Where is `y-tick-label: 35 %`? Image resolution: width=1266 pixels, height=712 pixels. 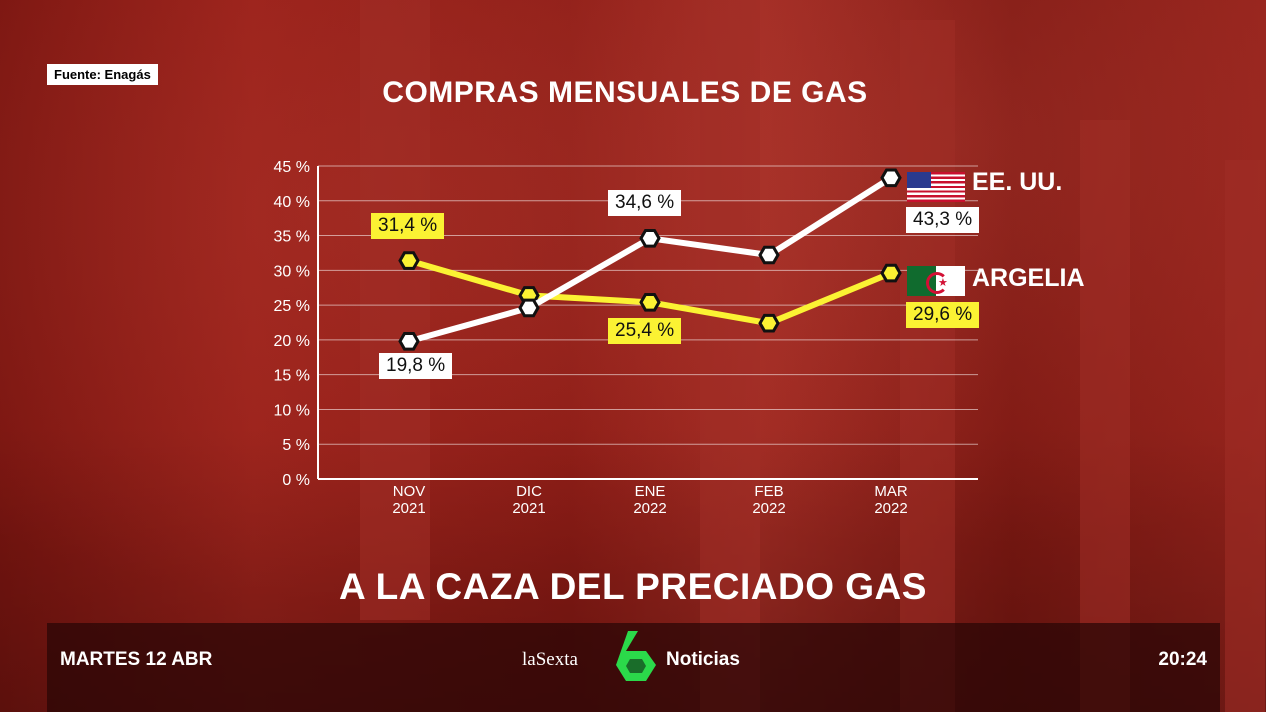
y-tick-label: 35 % is located at coordinates (292, 237).